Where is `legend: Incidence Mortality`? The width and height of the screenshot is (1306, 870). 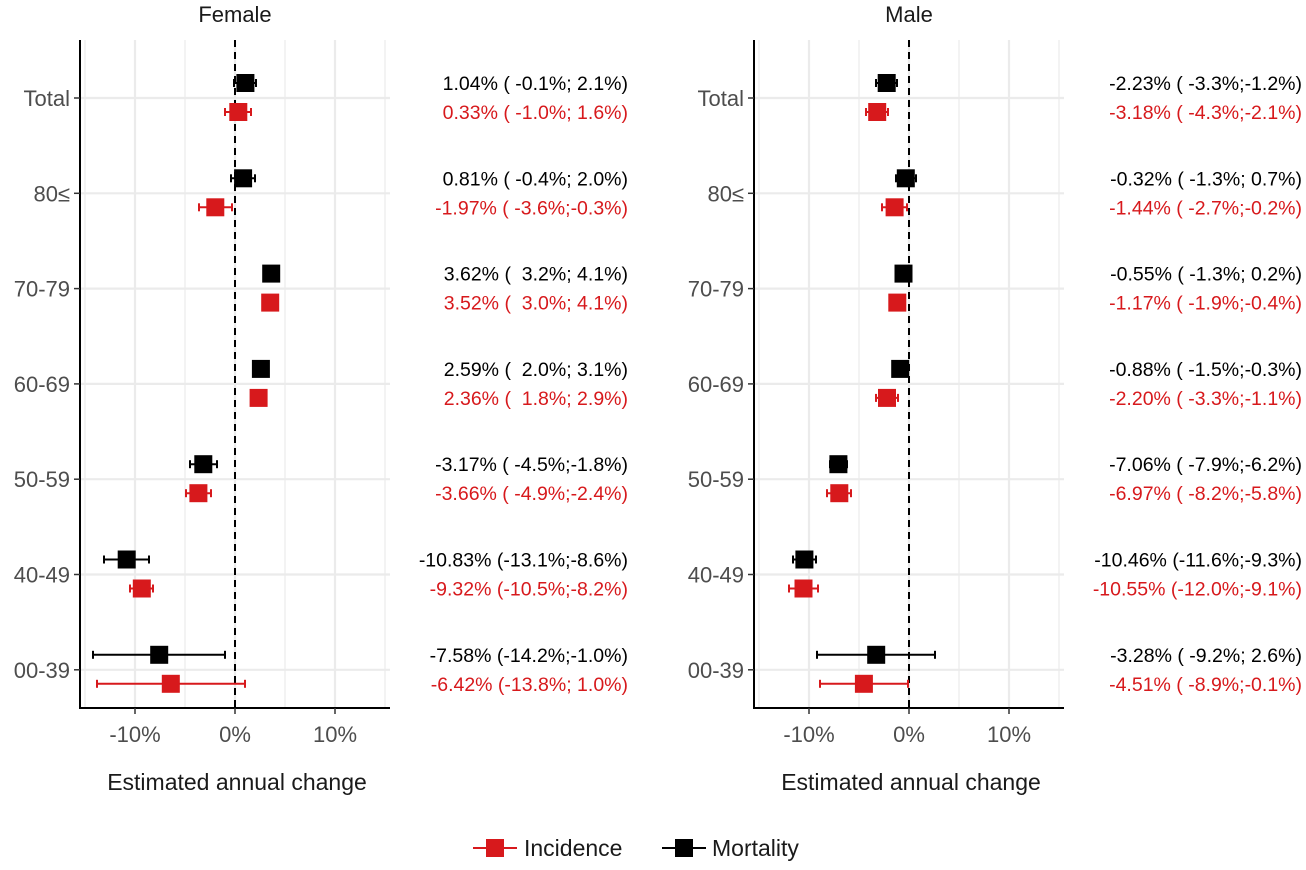
legend: Incidence Mortality is located at coordinates (636, 848).